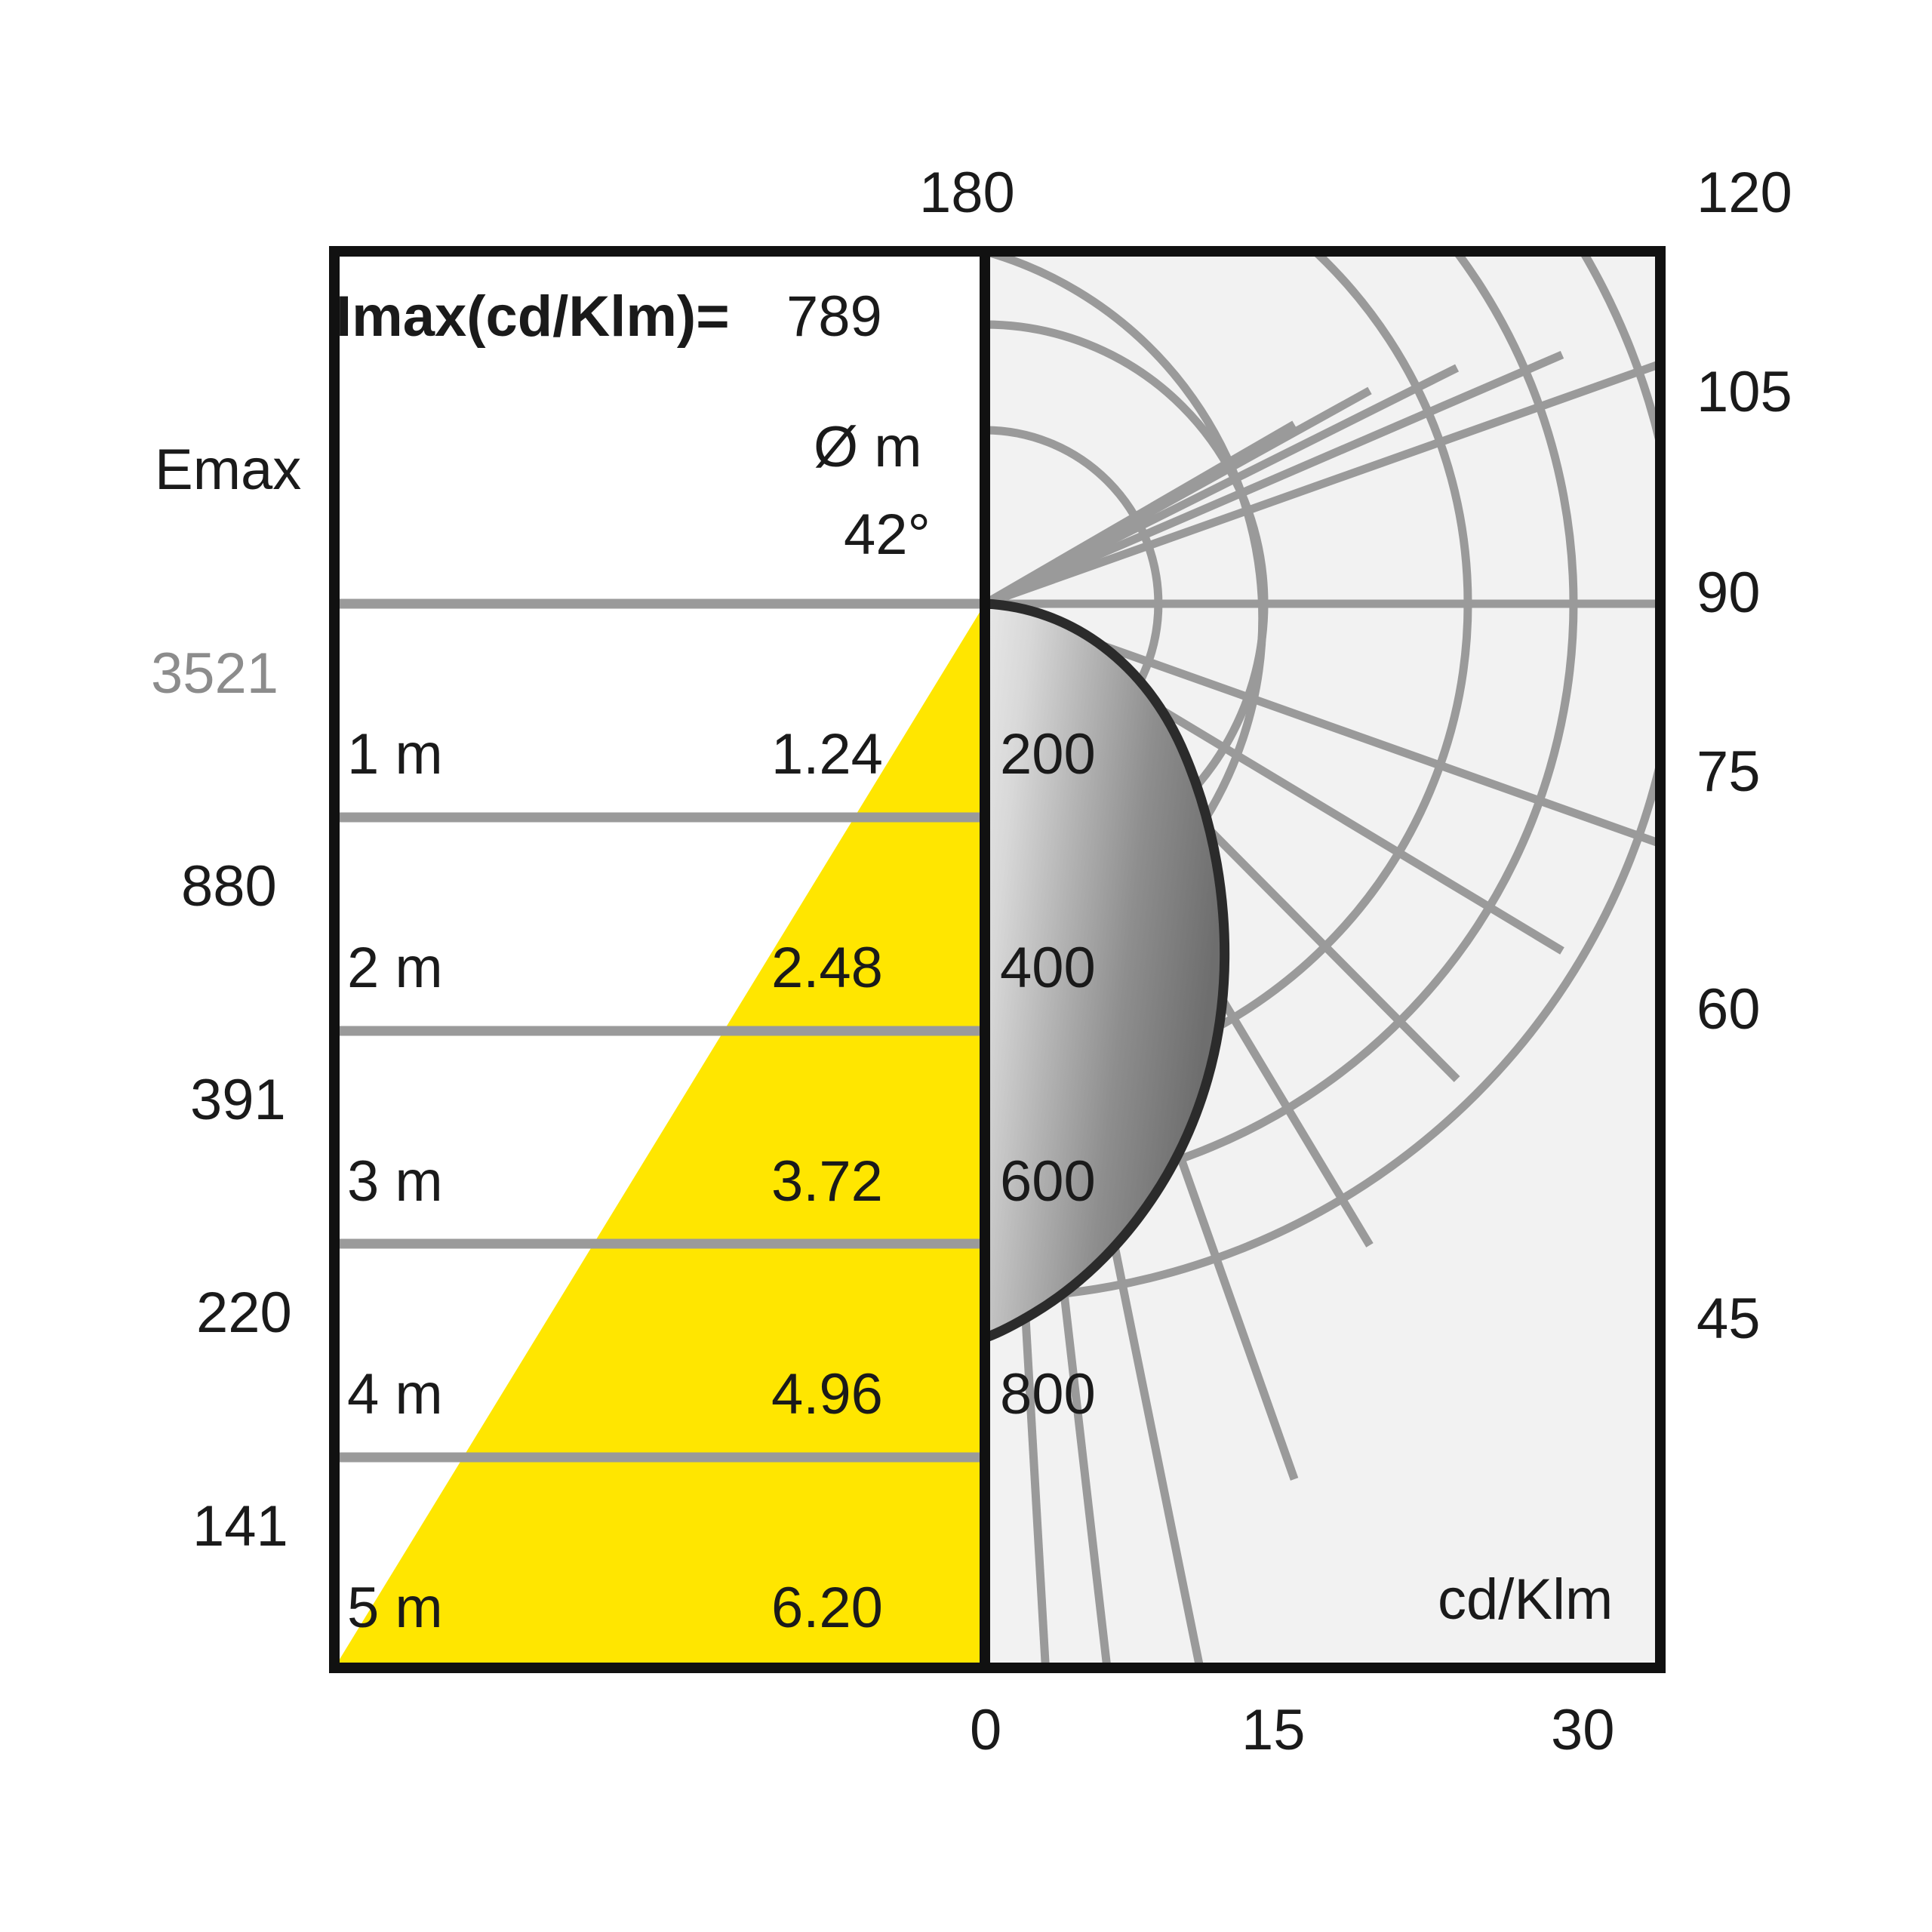 Image resolution: width=1932 pixels, height=1932 pixels. What do you see at coordinates (986, 1730) in the screenshot?
I see `bottom-tick-0: 0` at bounding box center [986, 1730].